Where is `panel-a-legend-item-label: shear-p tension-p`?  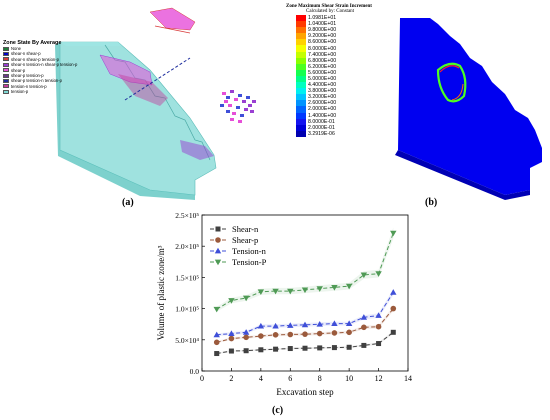 panel-a-legend-item-label: shear-p tension-p is located at coordinates (27, 75).